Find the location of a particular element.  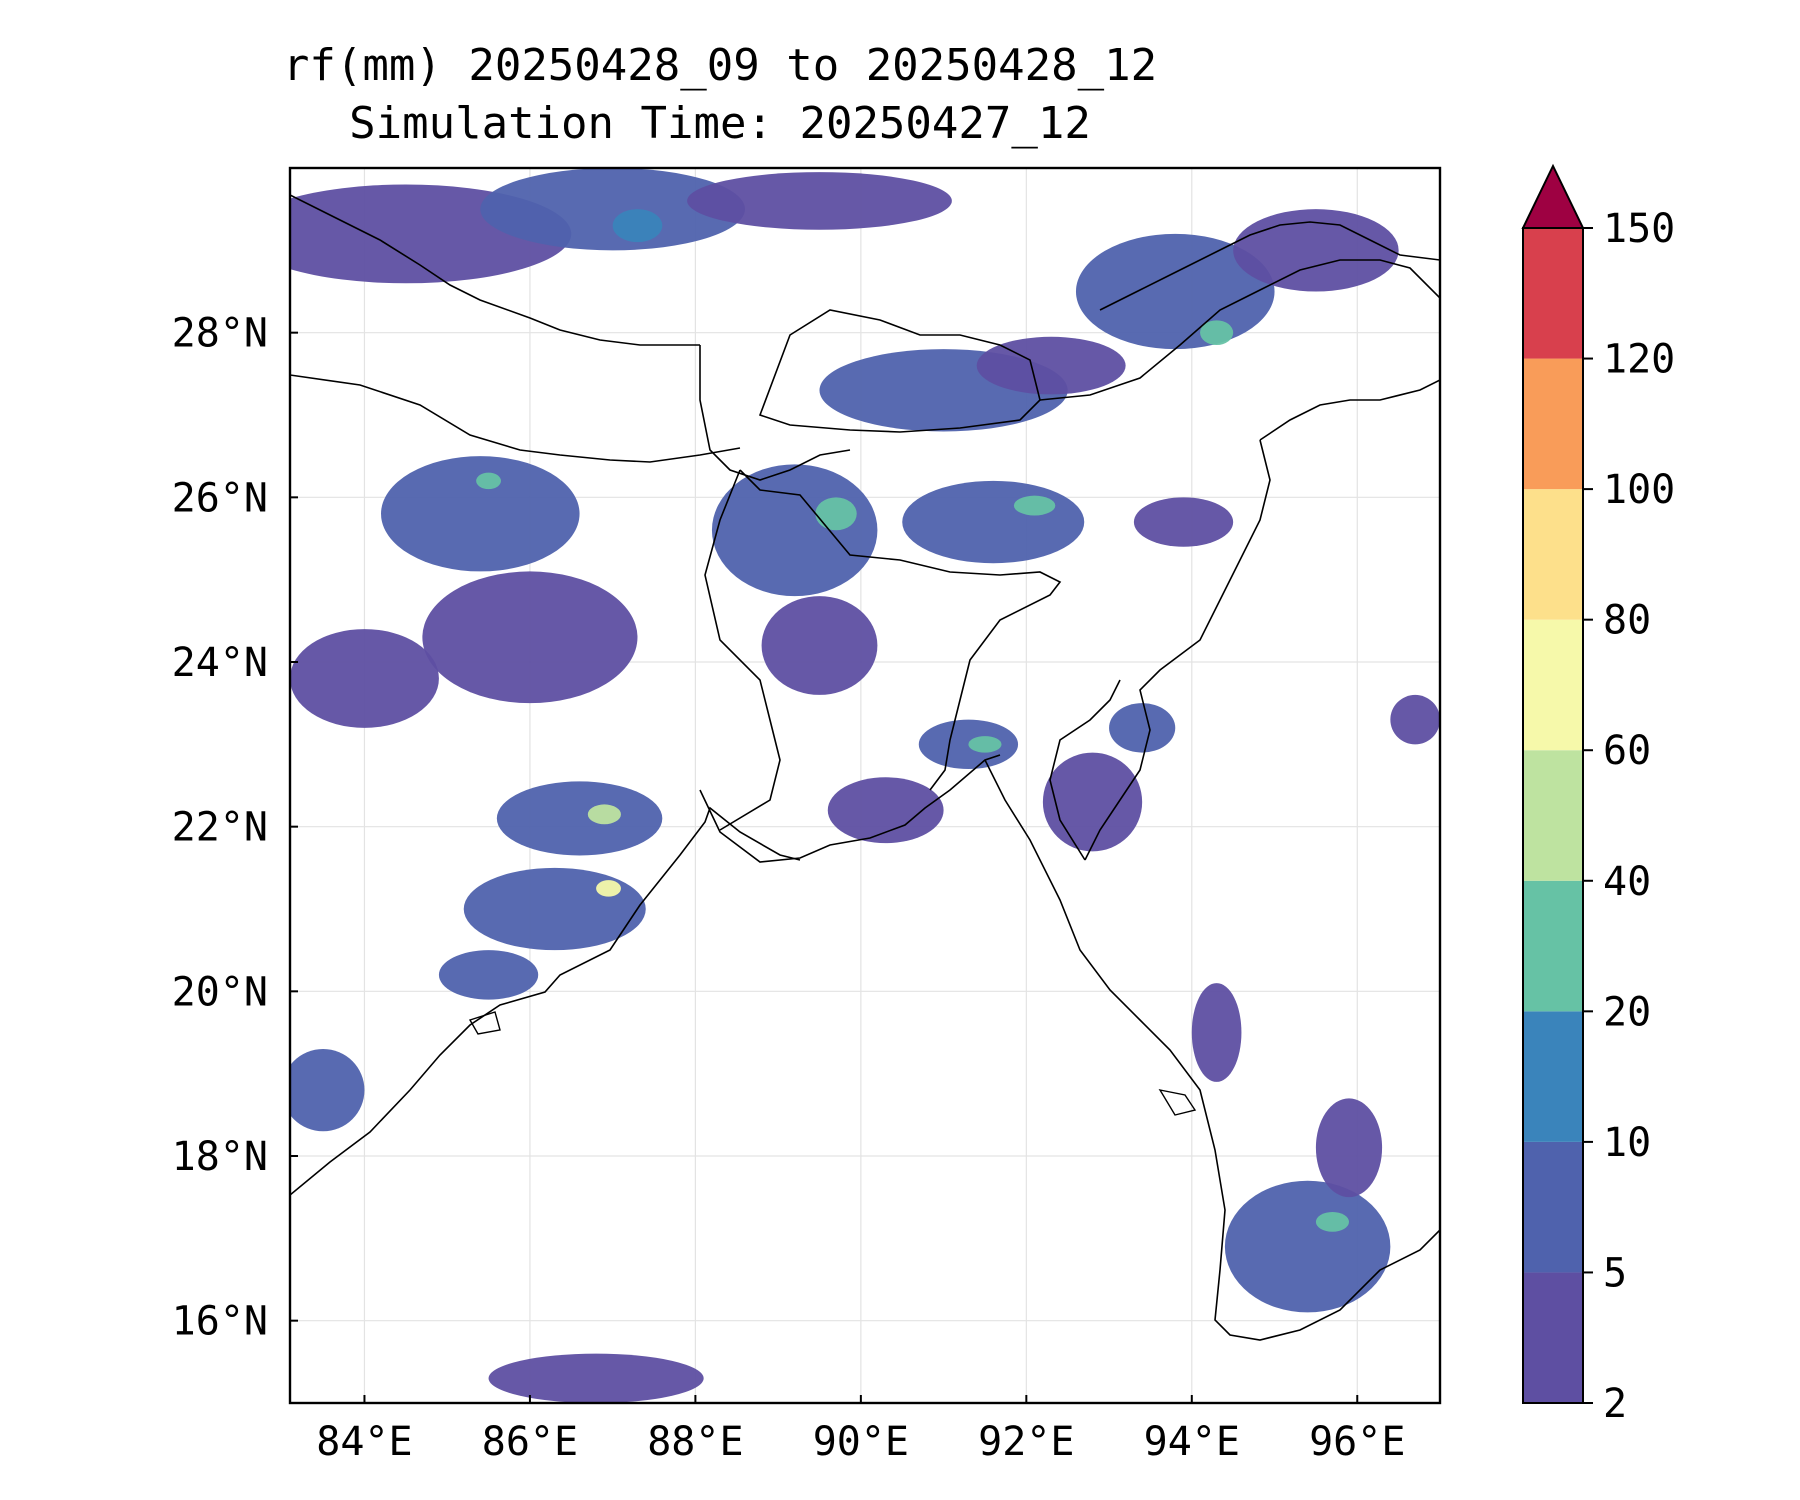

lon-tick-label: 94°E is located at coordinates (1192, 1442).